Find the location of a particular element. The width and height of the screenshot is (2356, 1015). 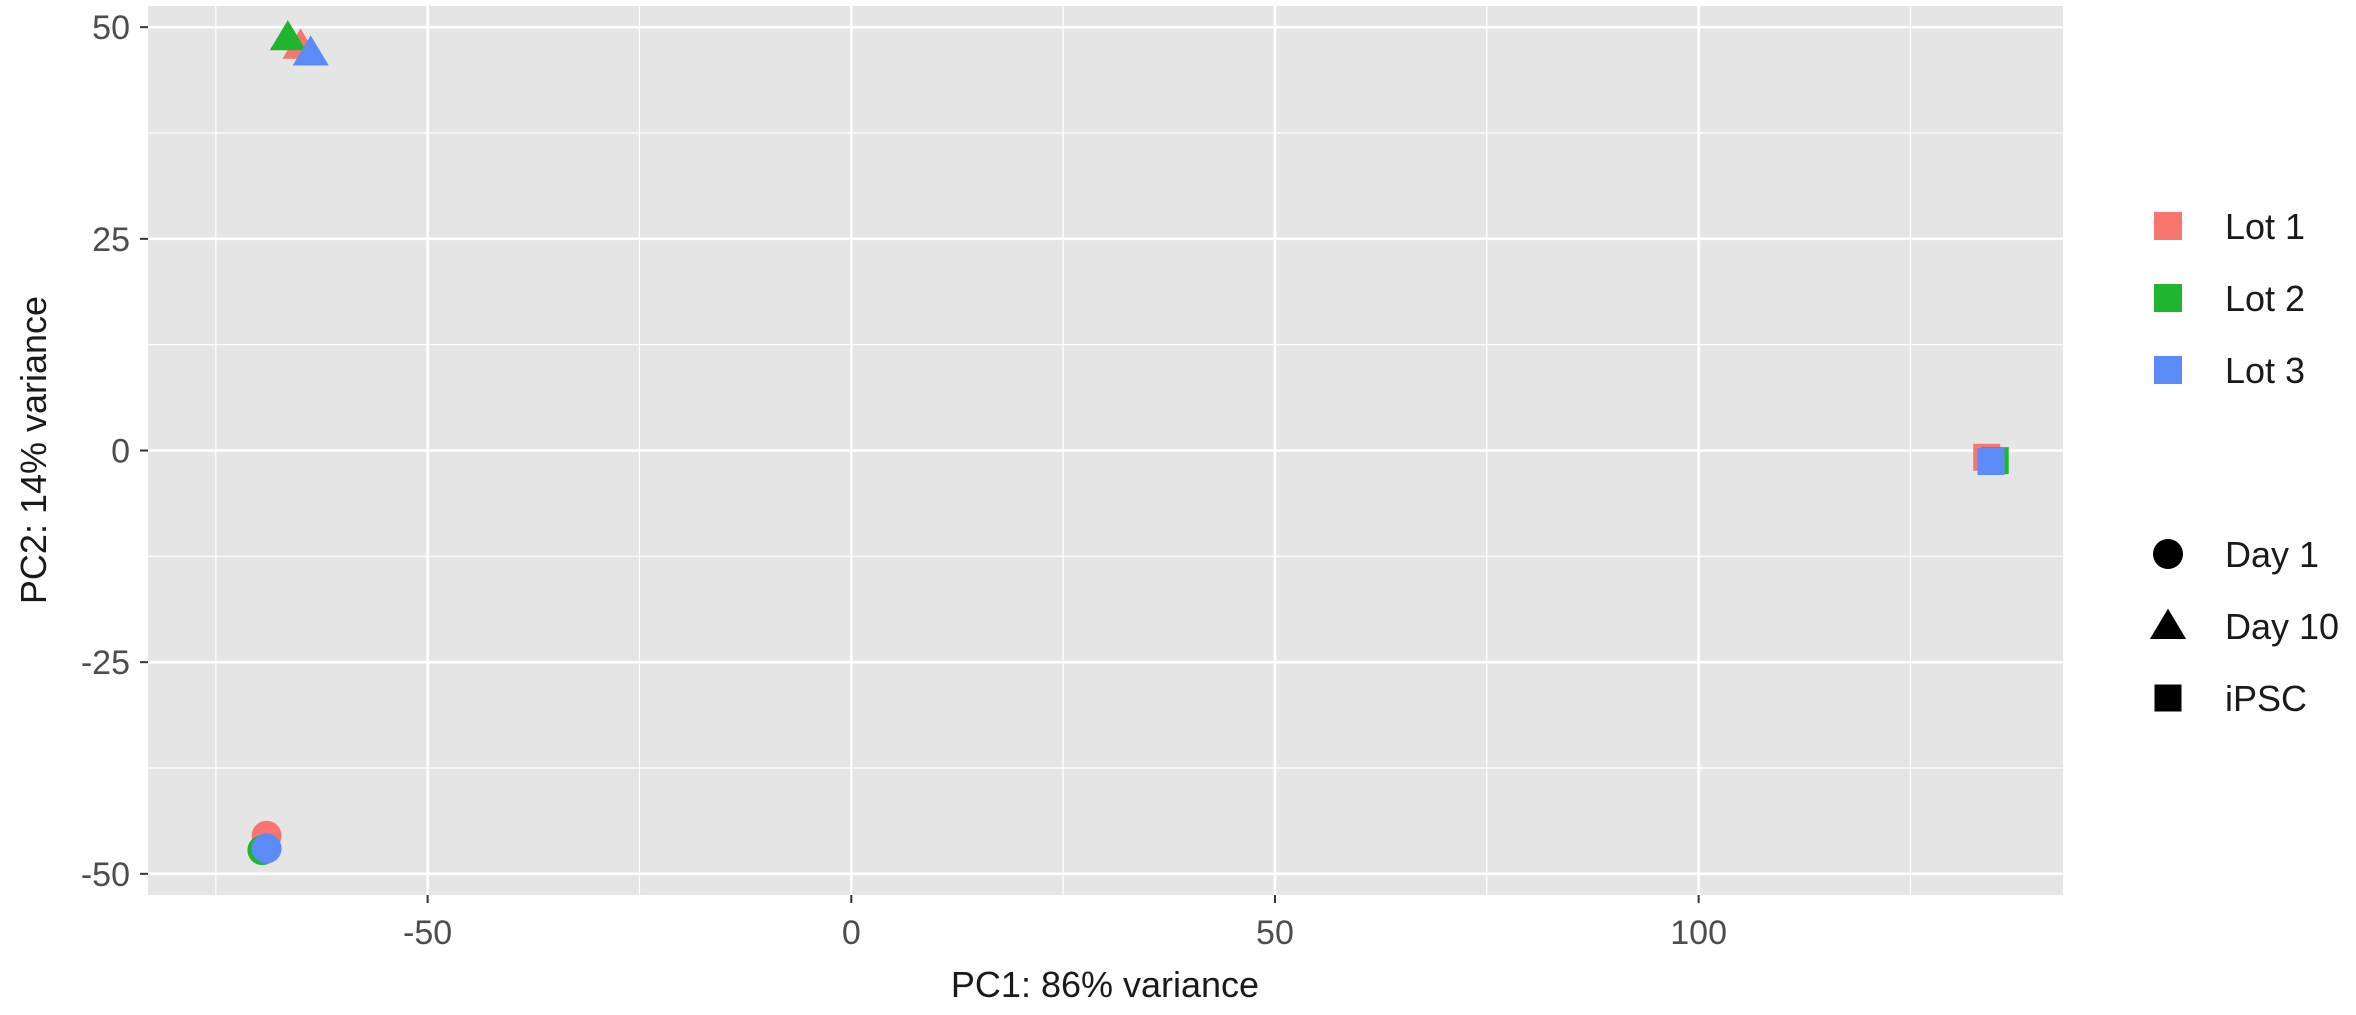

point-square is located at coordinates (1991, 462).